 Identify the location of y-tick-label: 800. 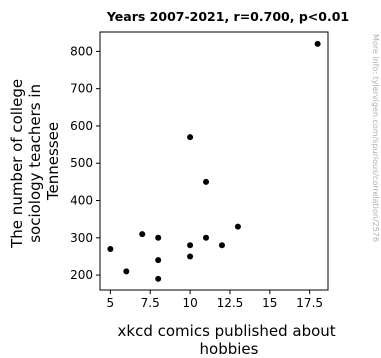
(81, 51).